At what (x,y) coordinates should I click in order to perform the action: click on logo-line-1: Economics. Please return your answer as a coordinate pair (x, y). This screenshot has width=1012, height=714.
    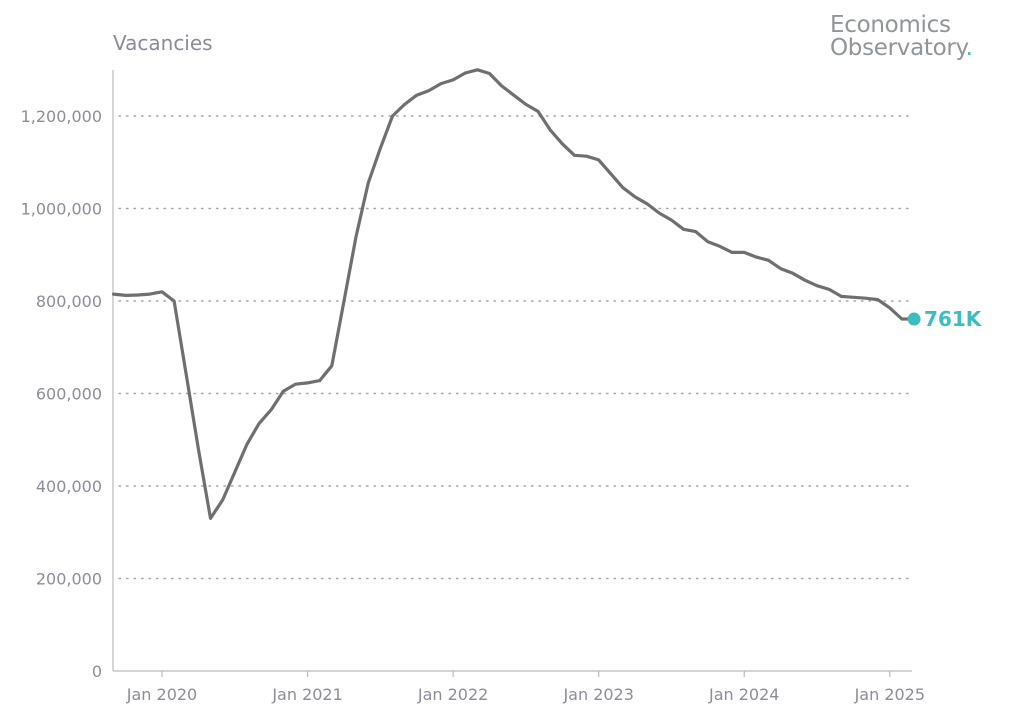
    Looking at the image, I should click on (890, 25).